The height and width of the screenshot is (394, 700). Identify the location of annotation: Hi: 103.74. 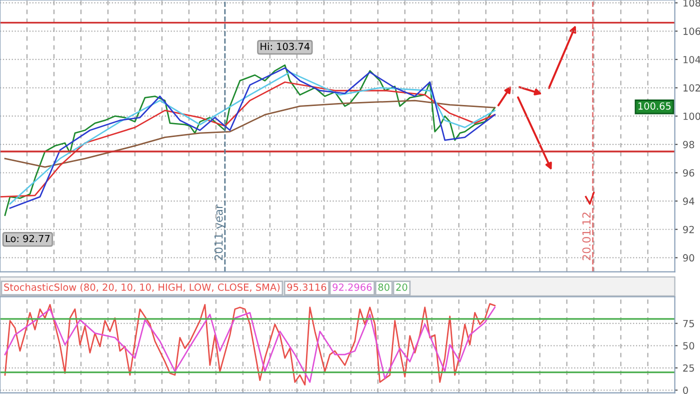
(285, 46).